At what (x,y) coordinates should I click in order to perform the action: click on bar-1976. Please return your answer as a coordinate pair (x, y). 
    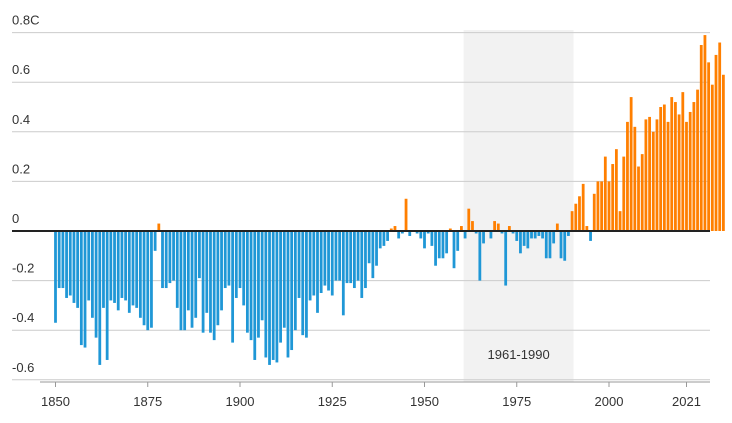
    Looking at the image, I should click on (520, 242).